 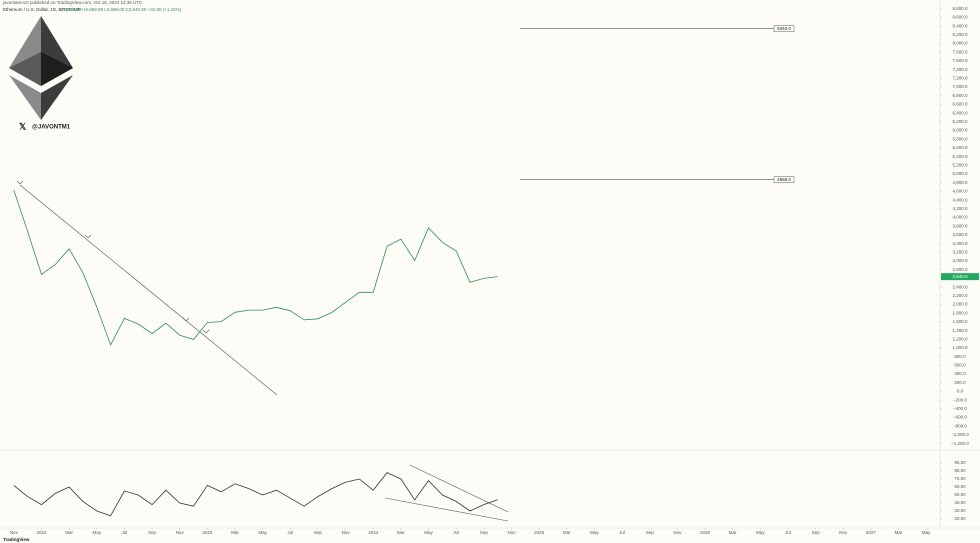 I want to click on y-tick-label: 7,600.0, so click(x=960, y=60).